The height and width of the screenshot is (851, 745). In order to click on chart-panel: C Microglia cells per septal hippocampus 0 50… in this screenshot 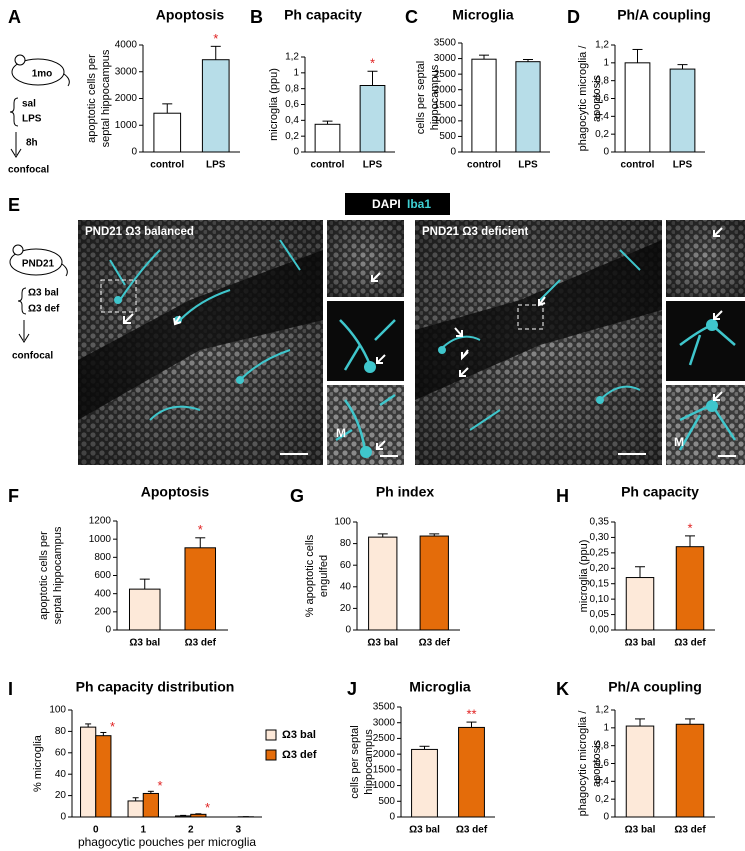, I will do `click(477, 89)`.